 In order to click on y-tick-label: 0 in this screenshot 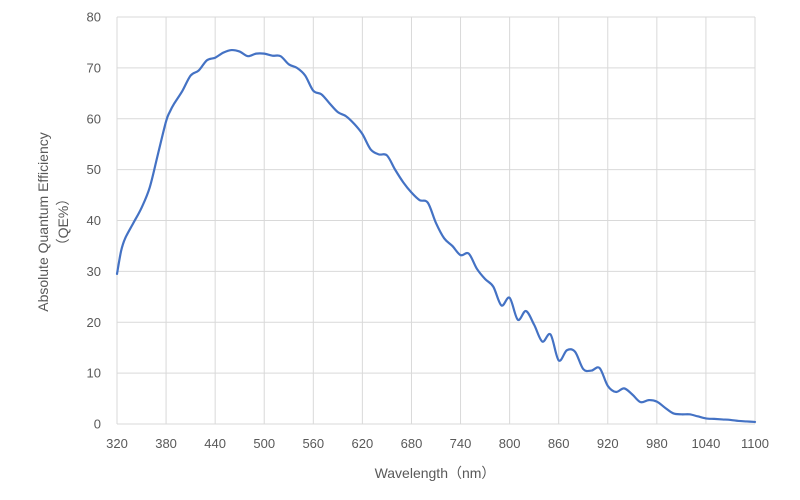, I will do `click(97, 424)`.